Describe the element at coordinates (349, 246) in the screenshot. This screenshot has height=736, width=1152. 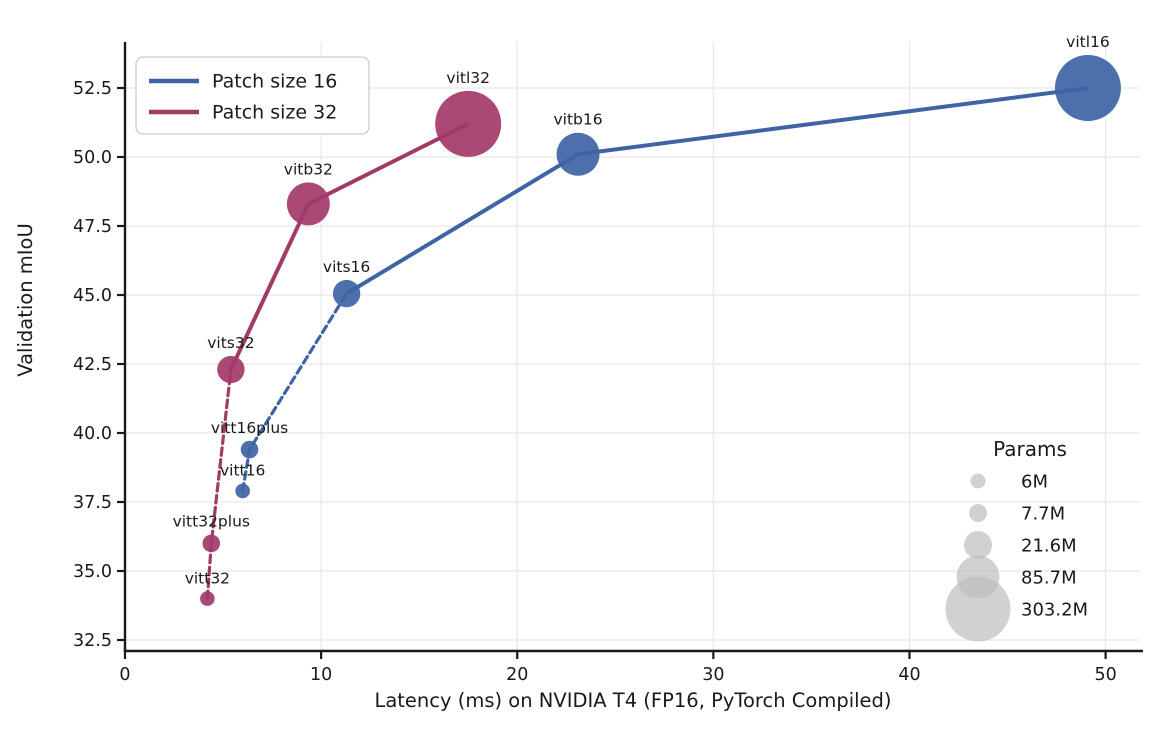
I see `series-line-solid` at that location.